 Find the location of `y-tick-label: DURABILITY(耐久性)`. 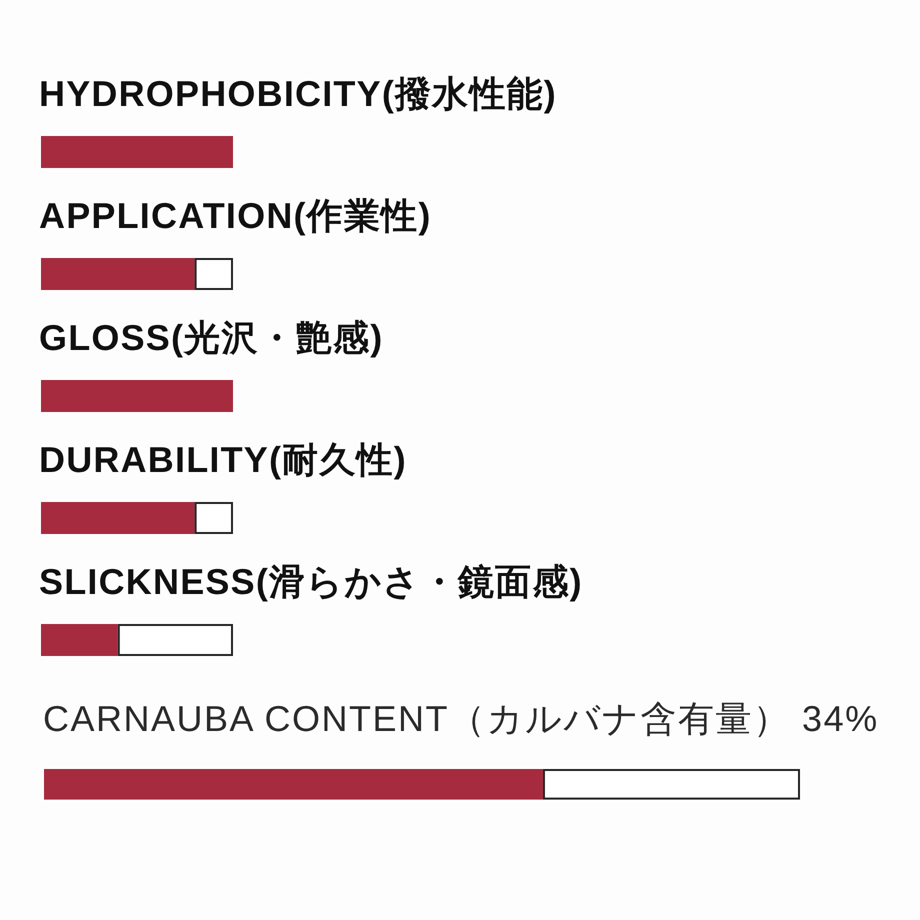

y-tick-label: DURABILITY(耐久性) is located at coordinates (223, 459).